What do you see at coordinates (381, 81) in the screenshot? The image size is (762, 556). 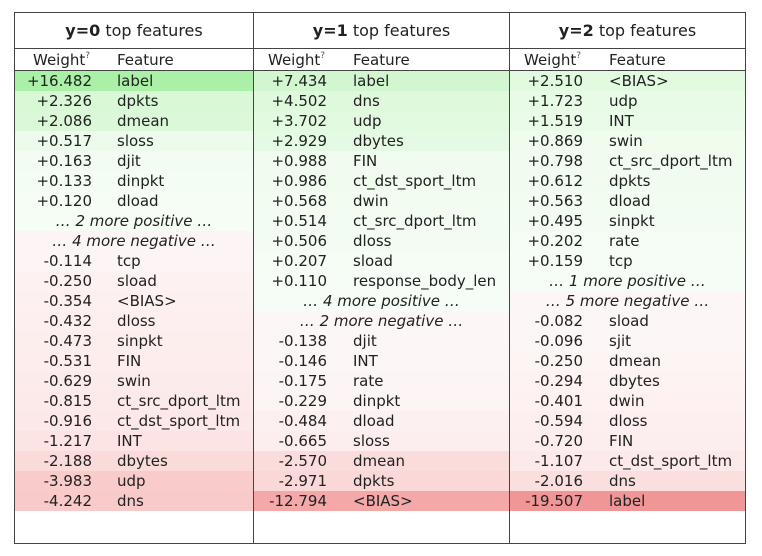 I see `positive-weight-row: +7.434 label` at bounding box center [381, 81].